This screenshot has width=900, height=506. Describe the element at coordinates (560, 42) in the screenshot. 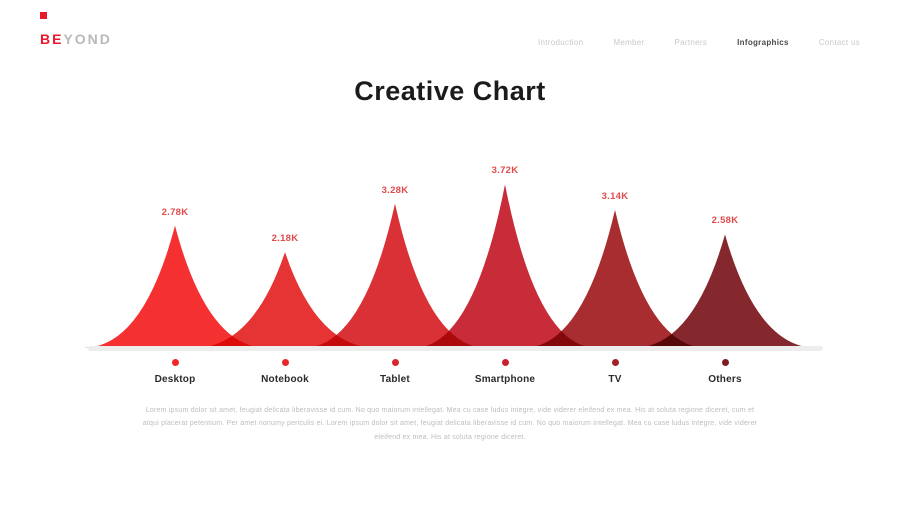

I see `nav-item-introduction: Introduction` at that location.